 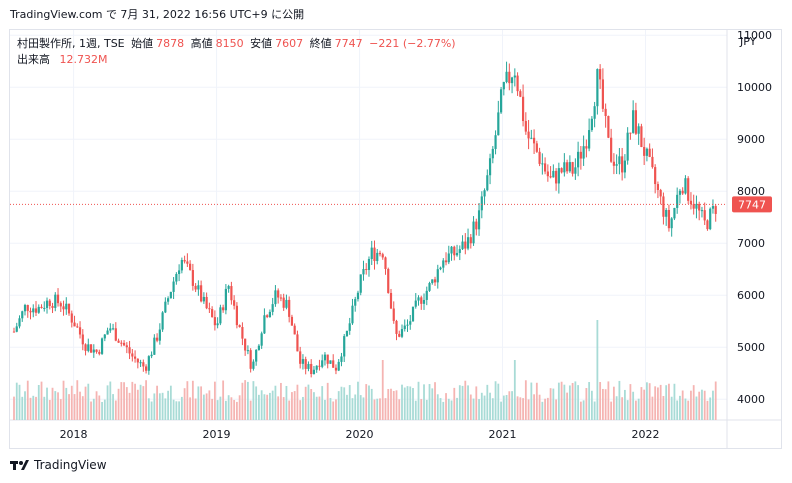 What do you see at coordinates (170, 43) in the screenshot?
I see `legend-open-value: 7878` at bounding box center [170, 43].